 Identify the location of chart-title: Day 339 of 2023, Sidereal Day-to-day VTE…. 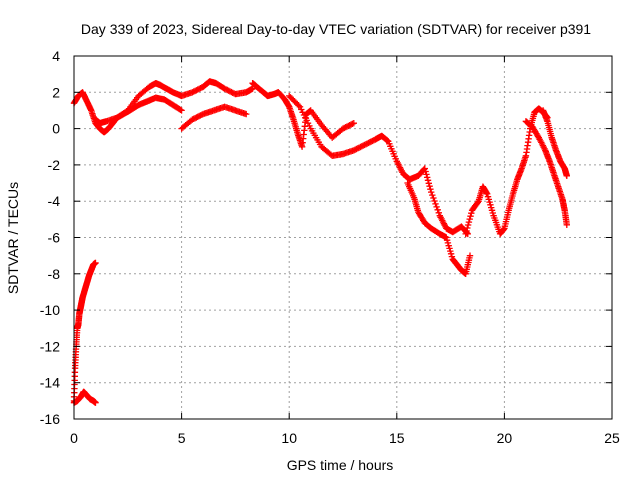
(336, 29).